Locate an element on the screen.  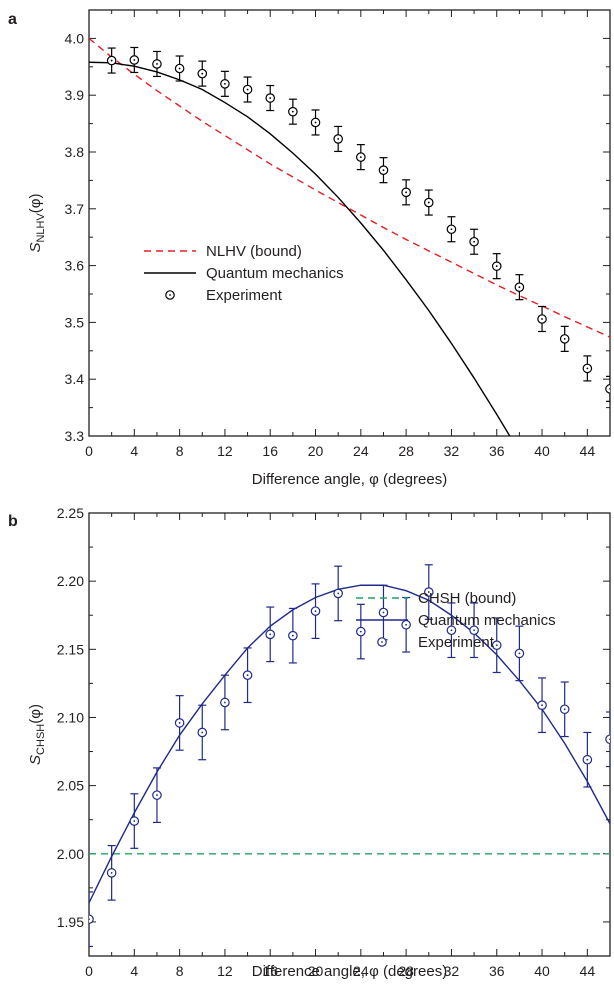
x-tick-label: 20 is located at coordinates (316, 451).